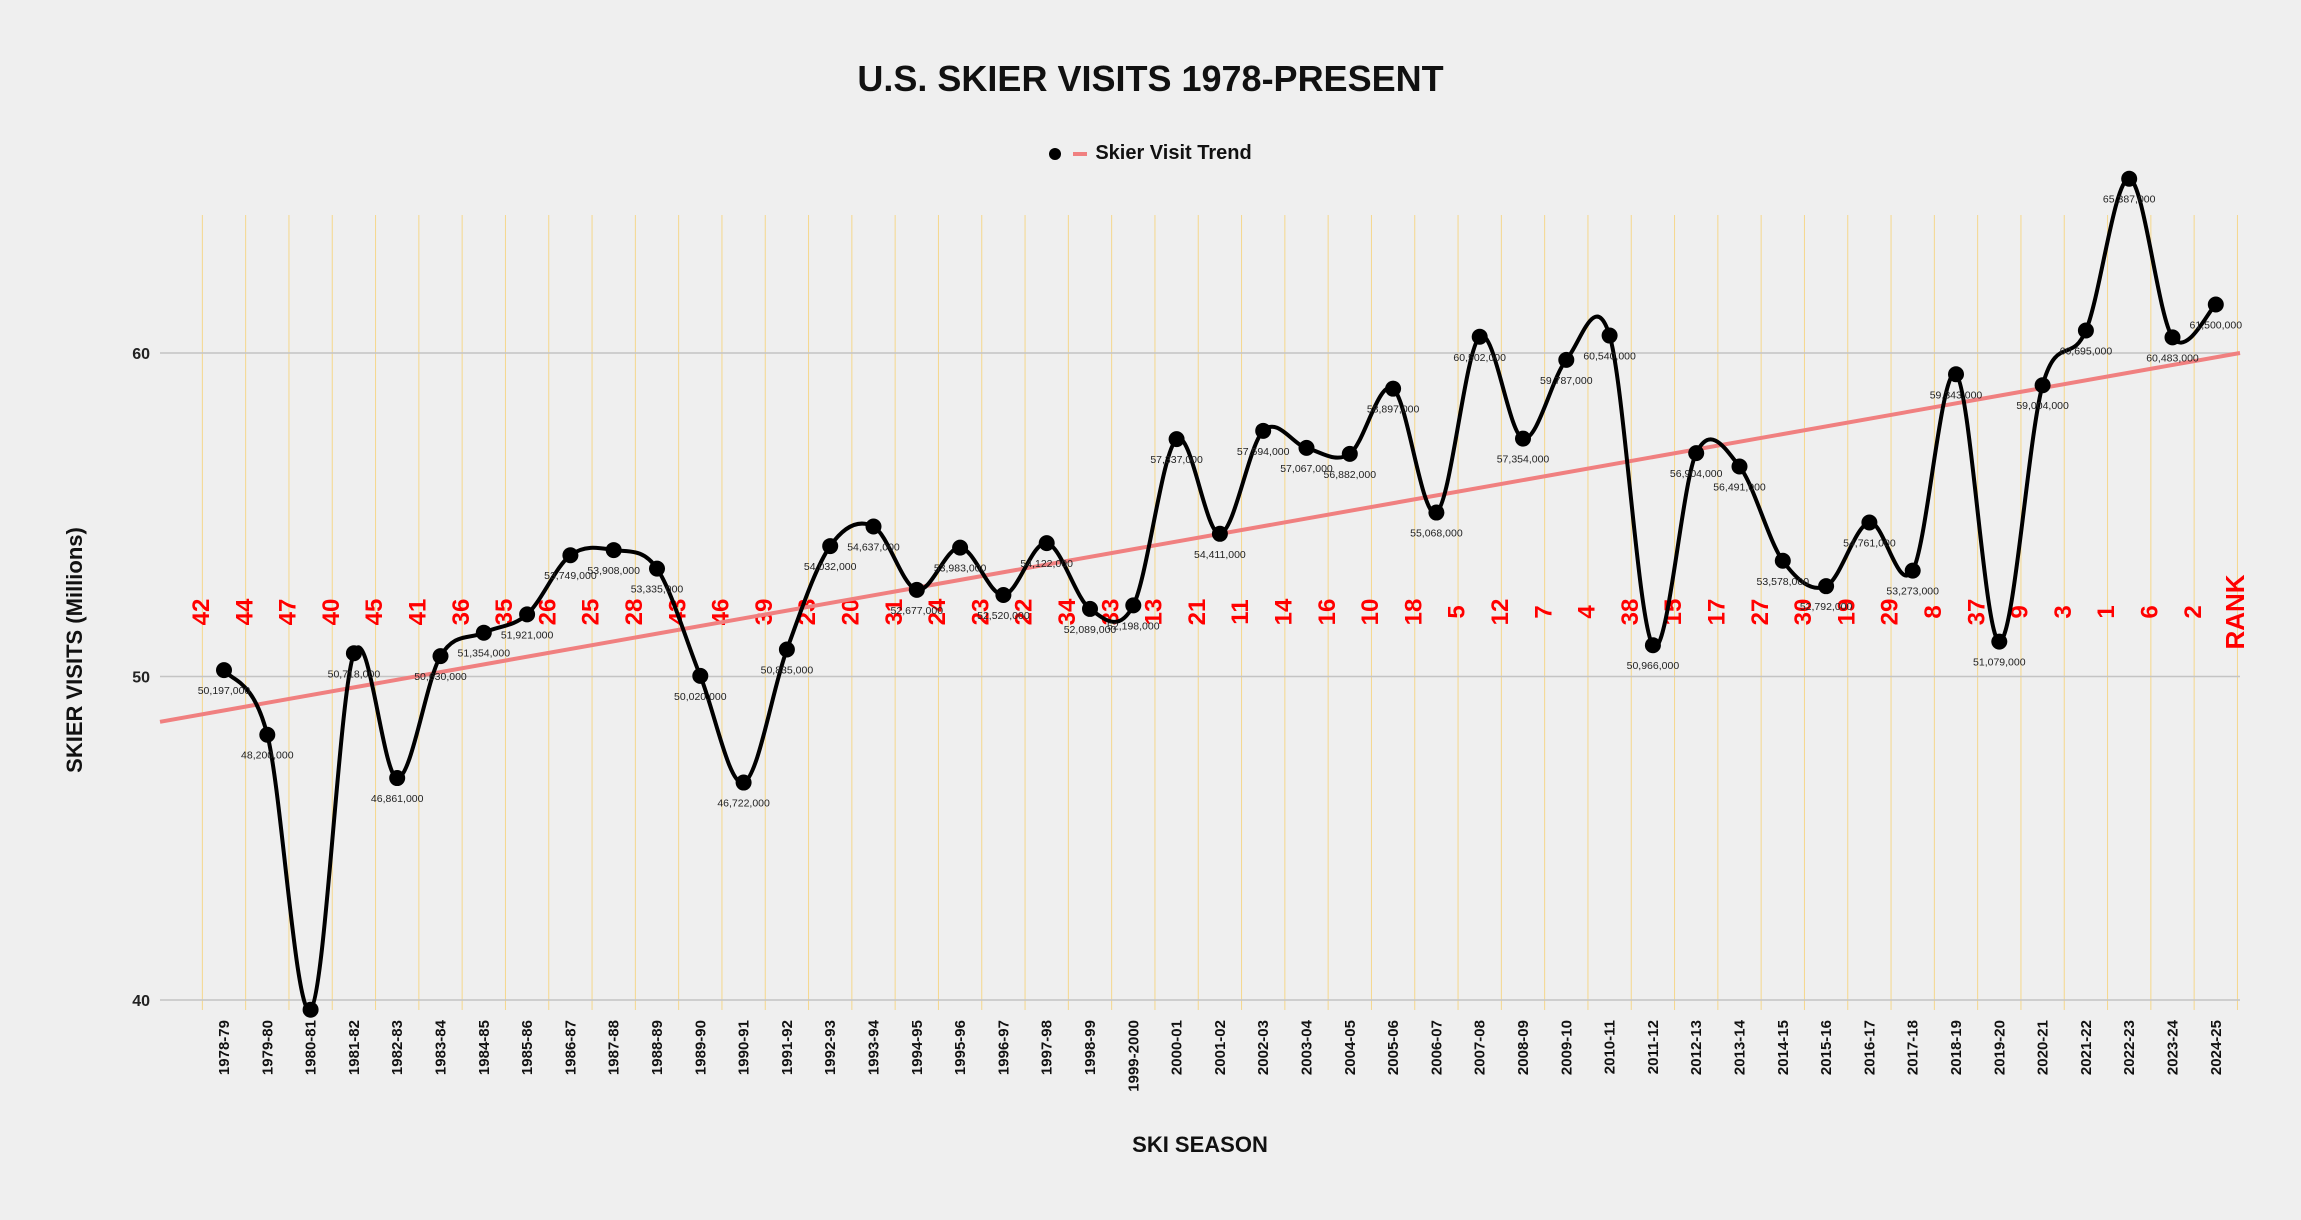 Image resolution: width=2301 pixels, height=1220 pixels. What do you see at coordinates (1436, 534) in the screenshot?
I see `data-label: 55,068,000` at bounding box center [1436, 534].